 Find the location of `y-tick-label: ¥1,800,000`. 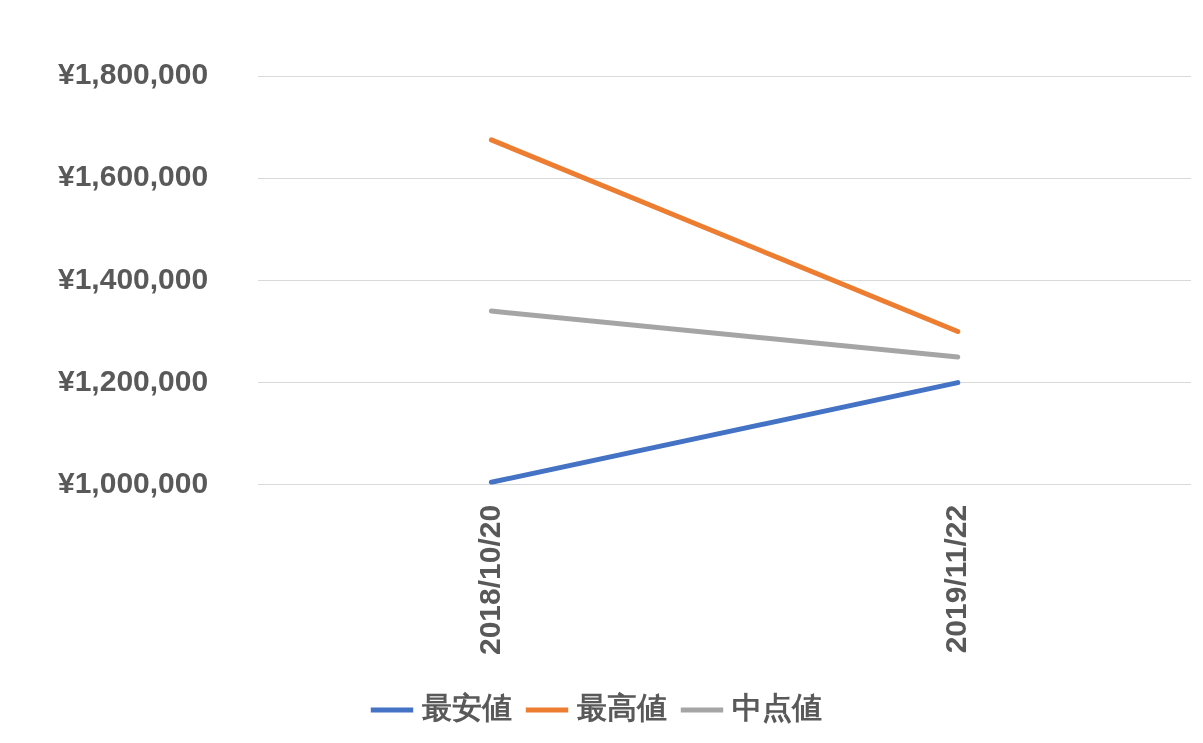

y-tick-label: ¥1,800,000 is located at coordinates (133, 74).